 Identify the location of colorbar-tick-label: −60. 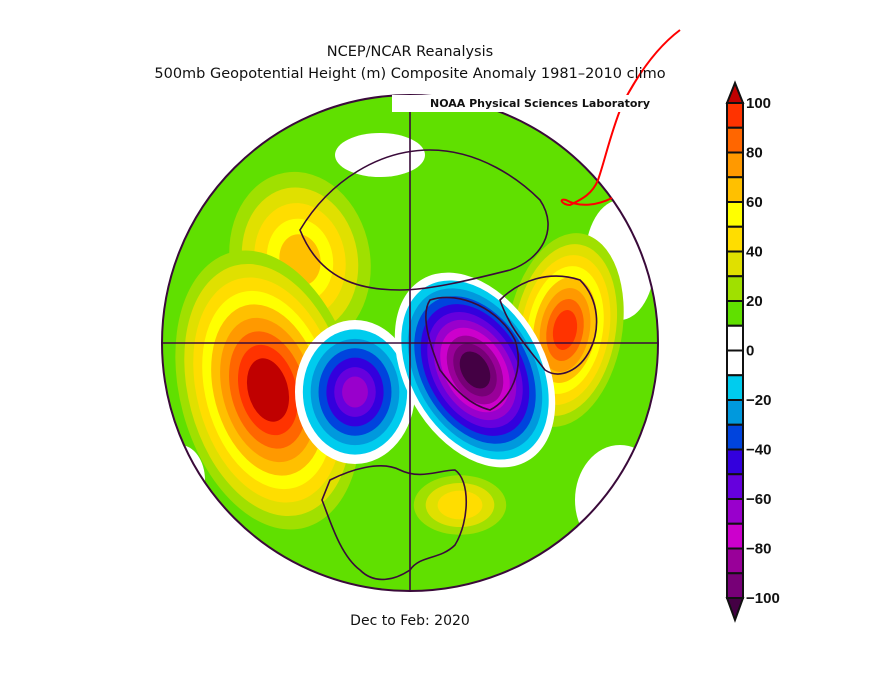
(758, 499).